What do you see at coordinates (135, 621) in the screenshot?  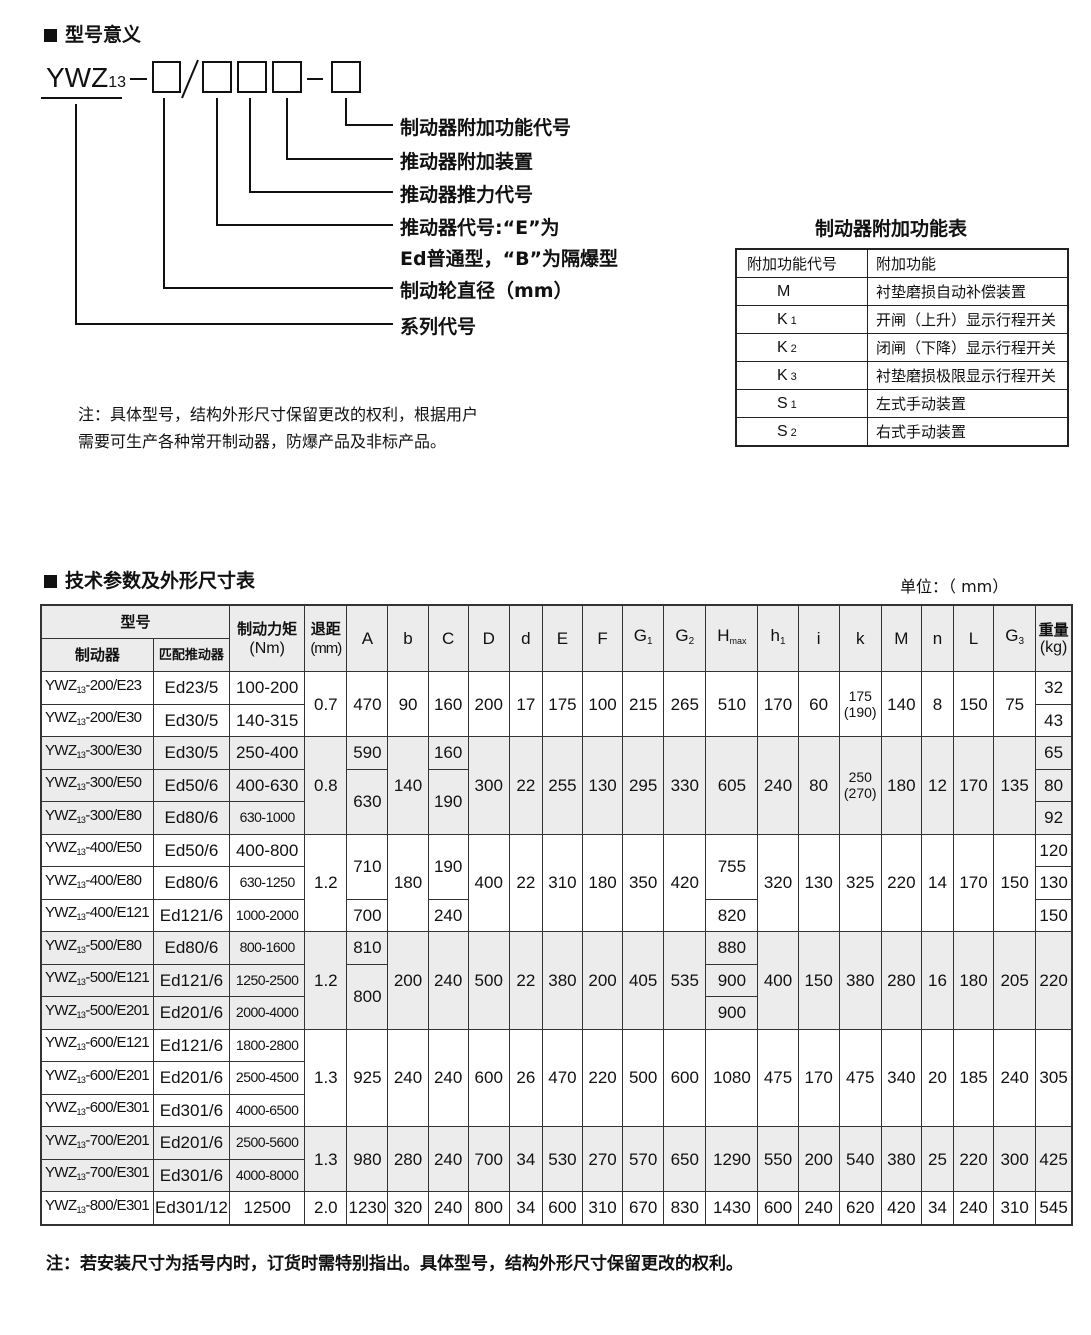 I see `header-model: 型号` at bounding box center [135, 621].